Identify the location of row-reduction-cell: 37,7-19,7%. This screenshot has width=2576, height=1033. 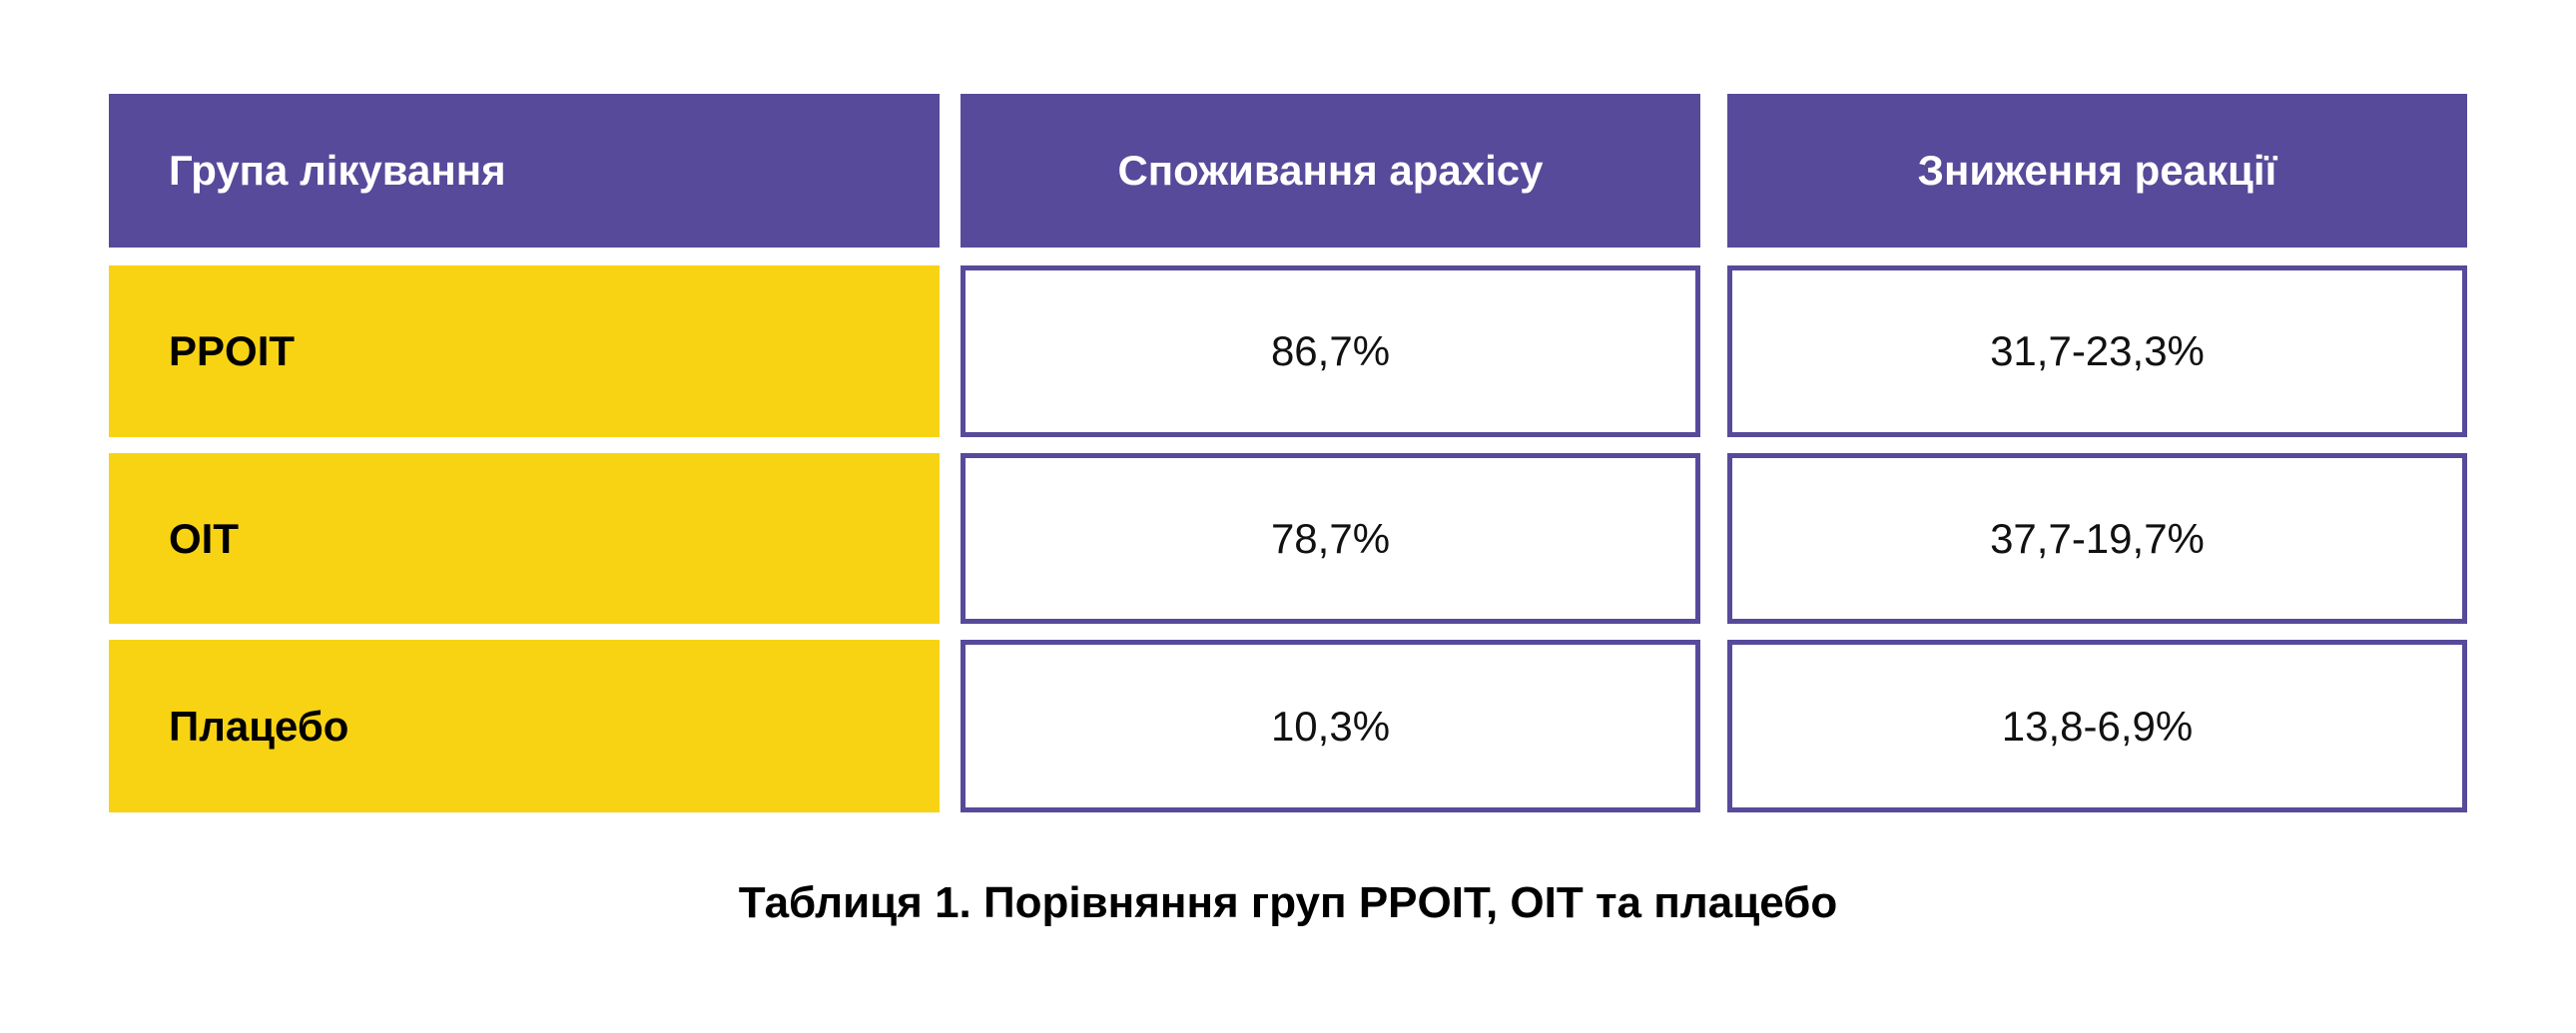
(2097, 538).